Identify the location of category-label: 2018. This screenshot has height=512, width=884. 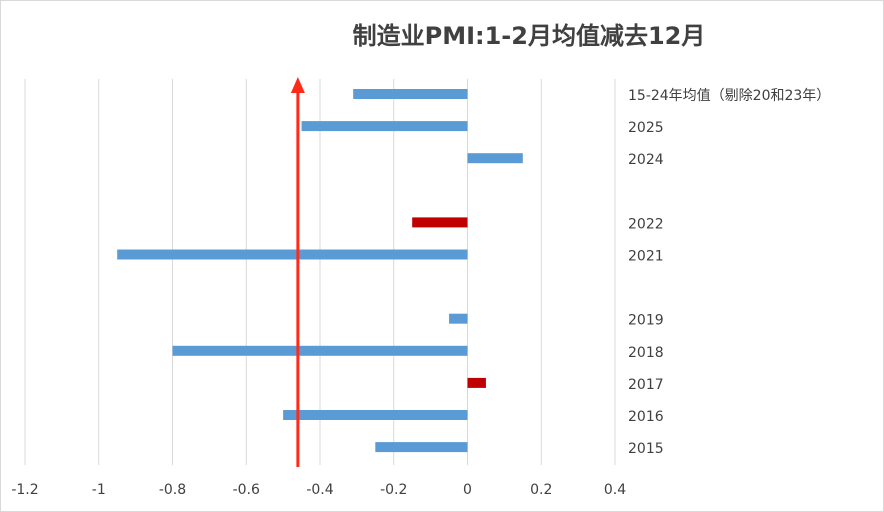
(646, 353).